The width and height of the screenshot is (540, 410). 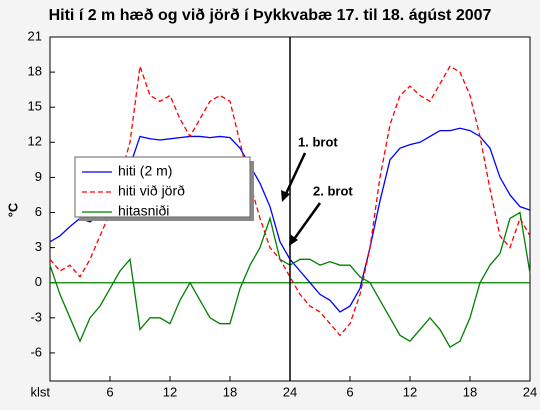 What do you see at coordinates (41, 391) in the screenshot?
I see `x-tick-label: klst` at bounding box center [41, 391].